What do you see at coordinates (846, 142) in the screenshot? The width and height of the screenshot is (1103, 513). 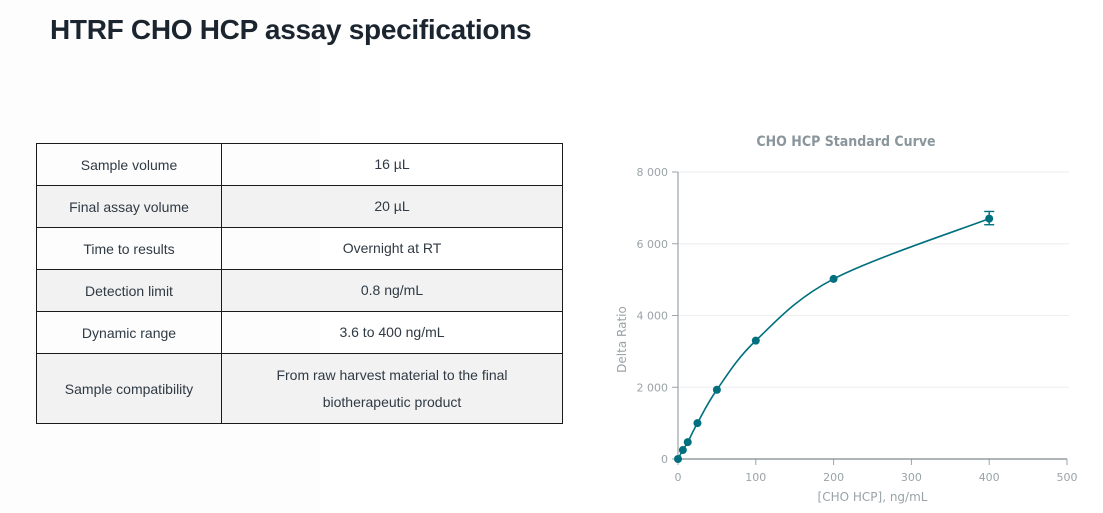 I see `chart-title: CHO HCP Standard Curve` at bounding box center [846, 142].